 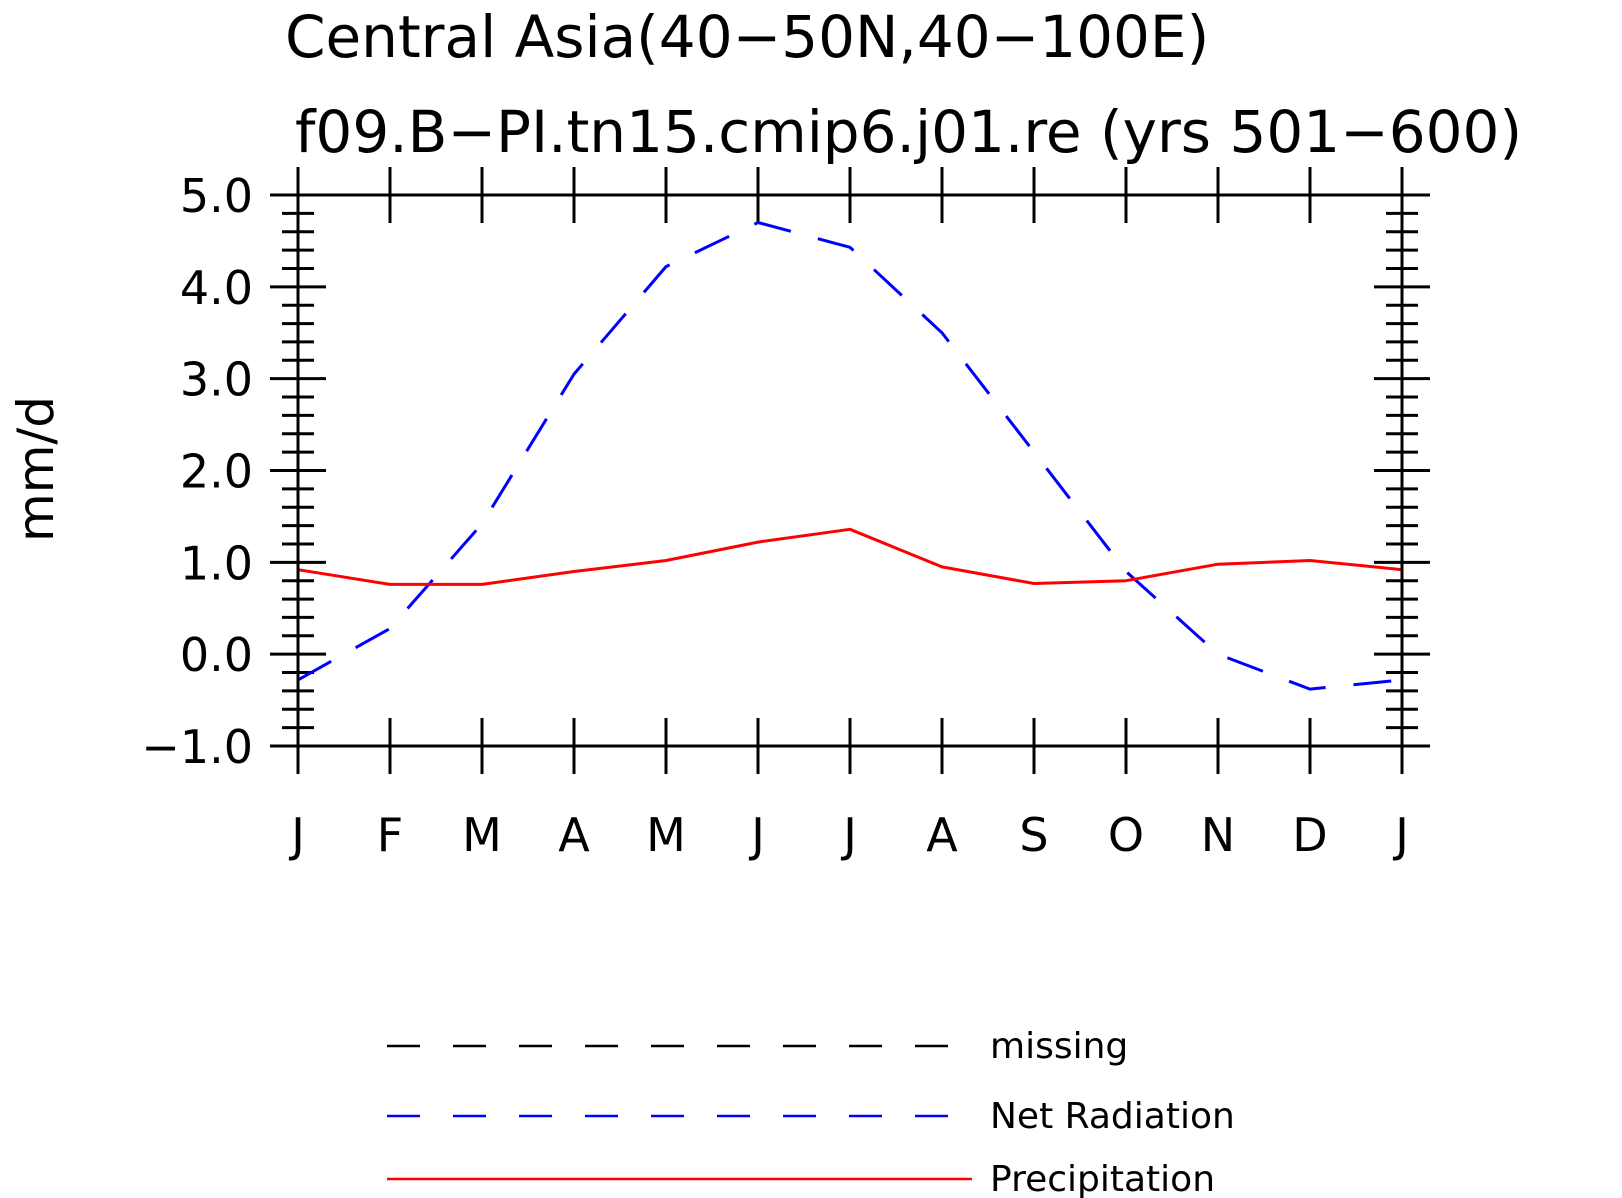 I want to click on y-tick-label: 4.0, so click(x=216, y=288).